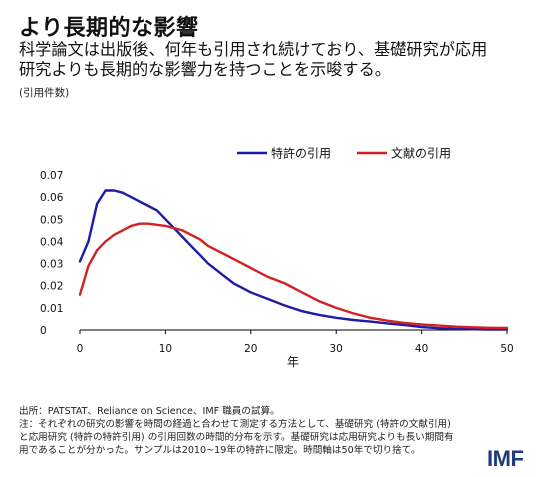 The width and height of the screenshot is (560, 477). What do you see at coordinates (44, 93) in the screenshot?
I see `y-axis-unit-label: (引用件数)` at bounding box center [44, 93].